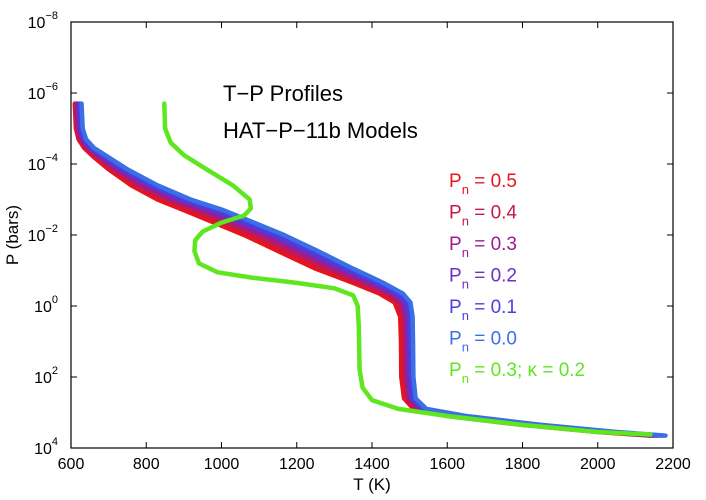  Describe the element at coordinates (71, 464) in the screenshot. I see `x-tick-label-0: 600` at that location.